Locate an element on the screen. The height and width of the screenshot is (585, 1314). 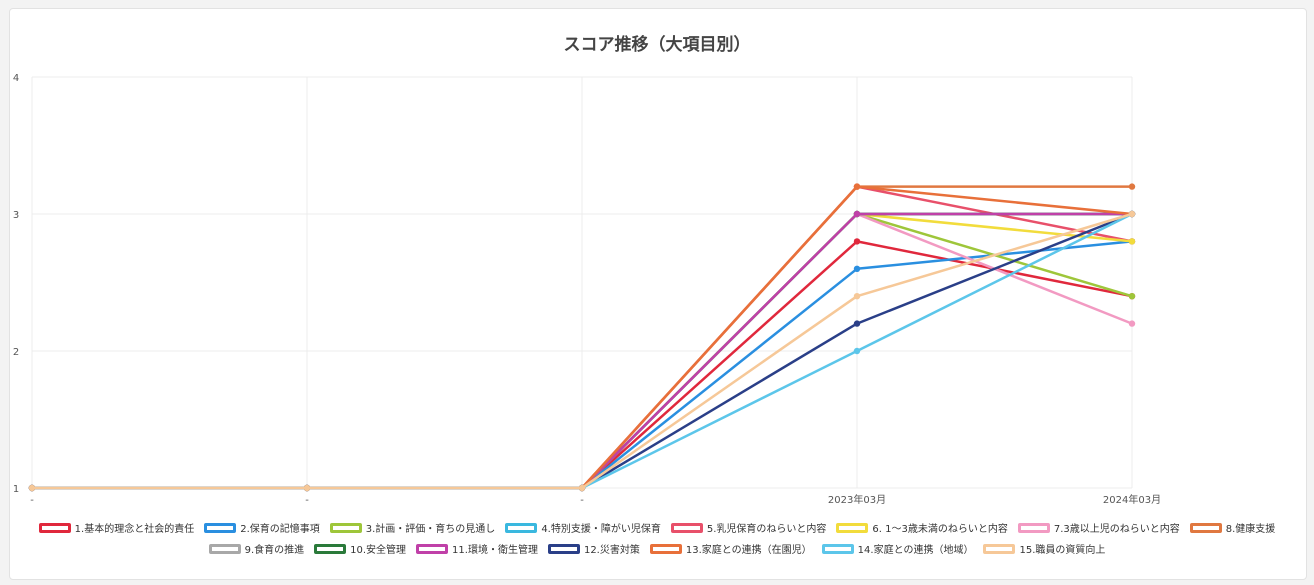
legend-item: 15.職員の資質向上 is located at coordinates (1044, 548).